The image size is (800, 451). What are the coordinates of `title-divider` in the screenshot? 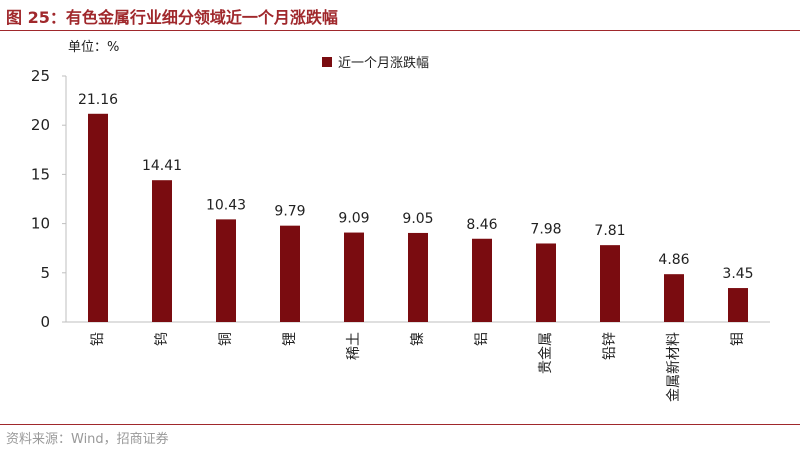 It's located at (400, 30).